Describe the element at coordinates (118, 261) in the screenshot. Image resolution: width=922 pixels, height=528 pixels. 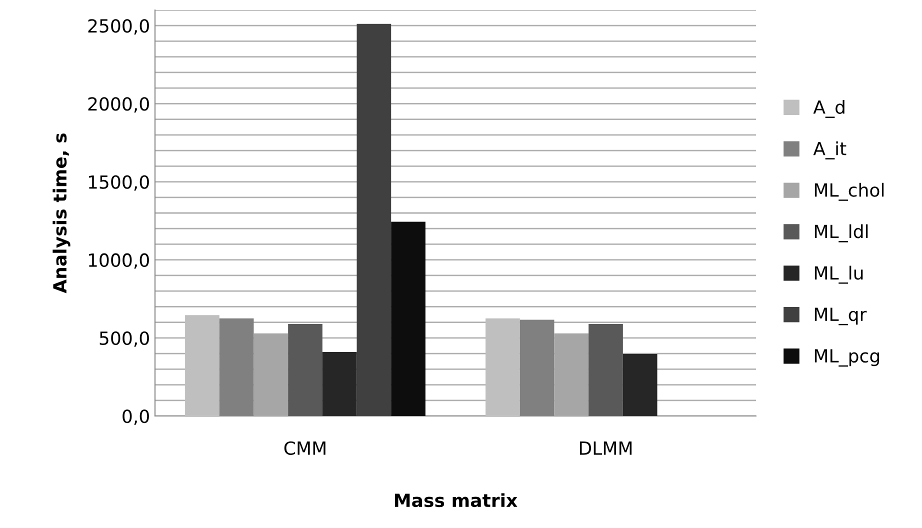
I see `y-tick-label: 1000,0` at that location.